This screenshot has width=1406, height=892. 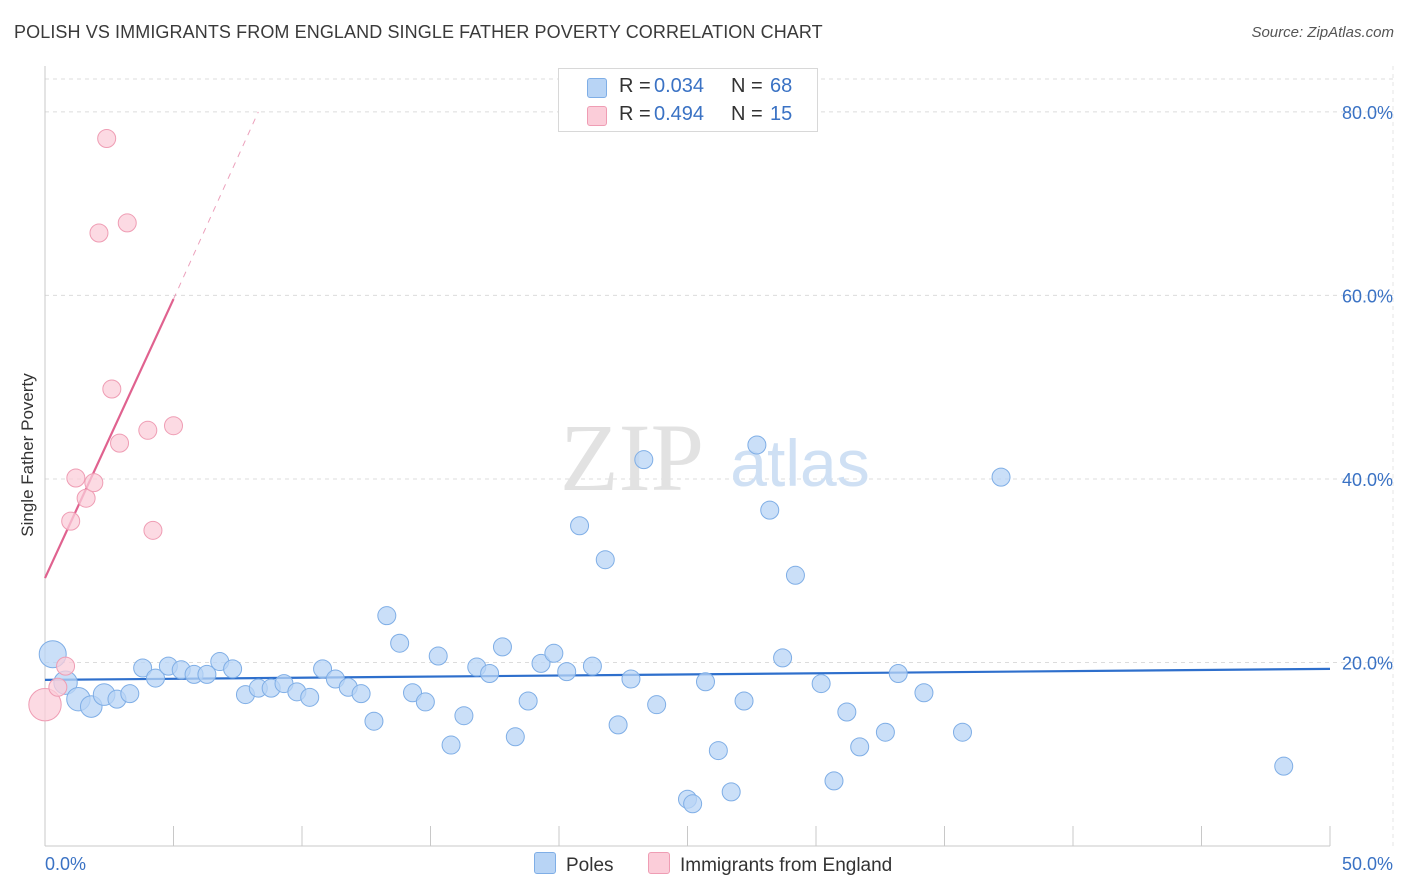 What do you see at coordinates (659, 863) in the screenshot?
I see `bottom-legend-swatch-england` at bounding box center [659, 863].